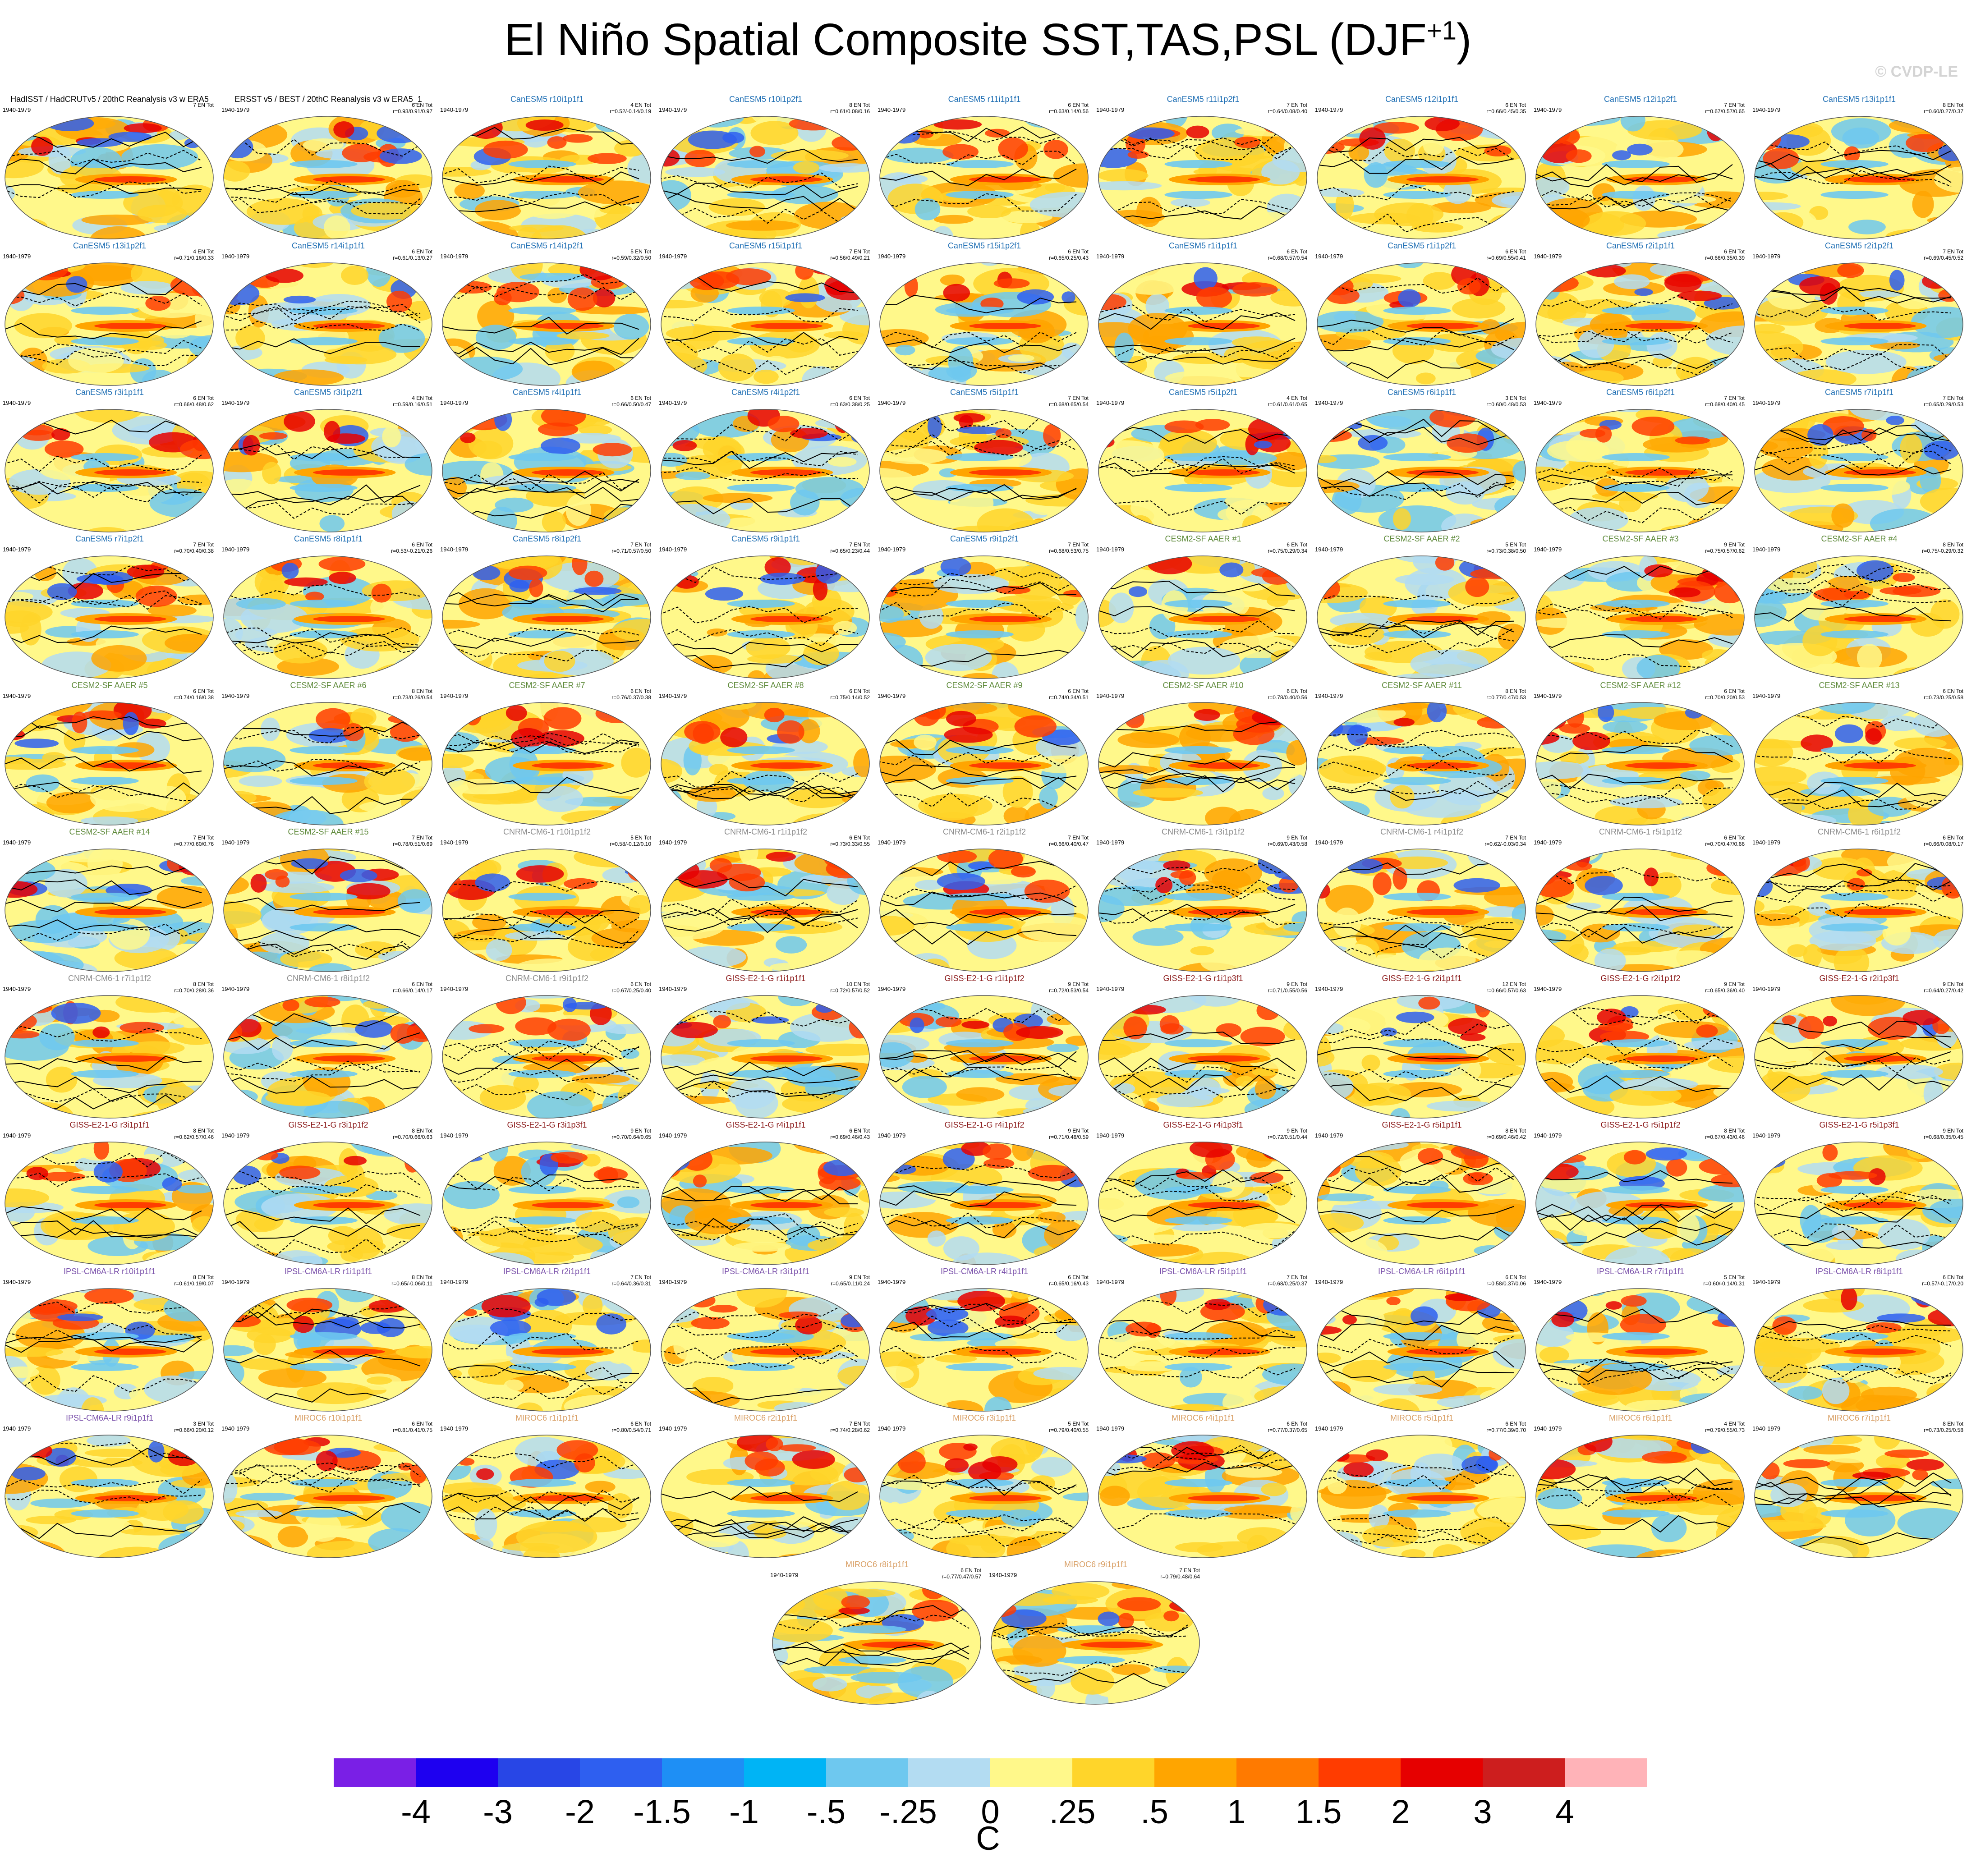 This screenshot has width=1976, height=1876. What do you see at coordinates (631, 401) in the screenshot?
I see `panel-stats: 6 EN Tot r=0.66/0.50/0.47` at bounding box center [631, 401].